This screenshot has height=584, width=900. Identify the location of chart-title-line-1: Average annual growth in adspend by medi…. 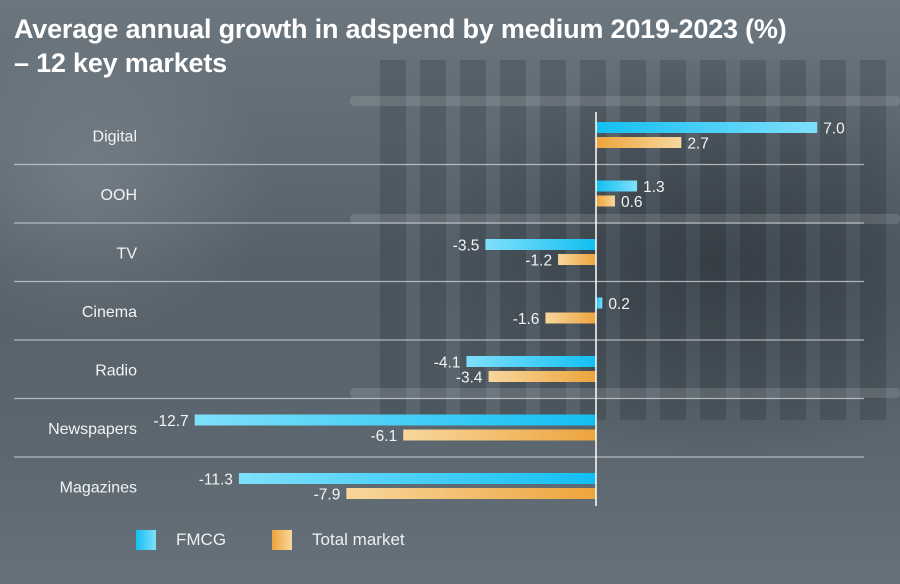
(400, 29).